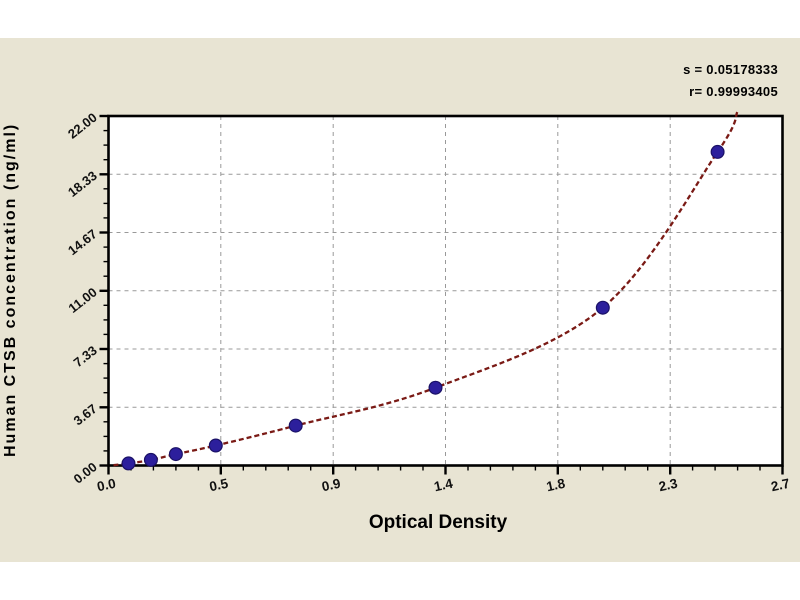 This screenshot has width=800, height=600. I want to click on y-tick-label: 3.67, so click(85, 414).